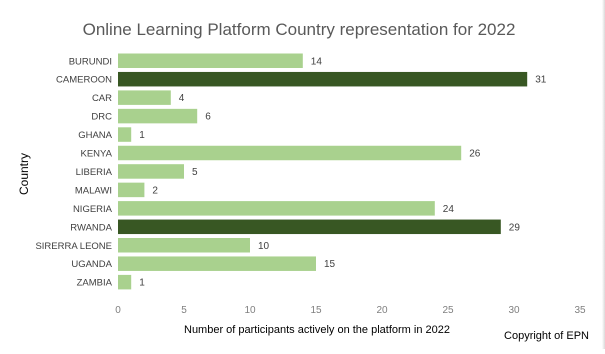  Describe the element at coordinates (158, 116) in the screenshot. I see `bar-drc` at that location.